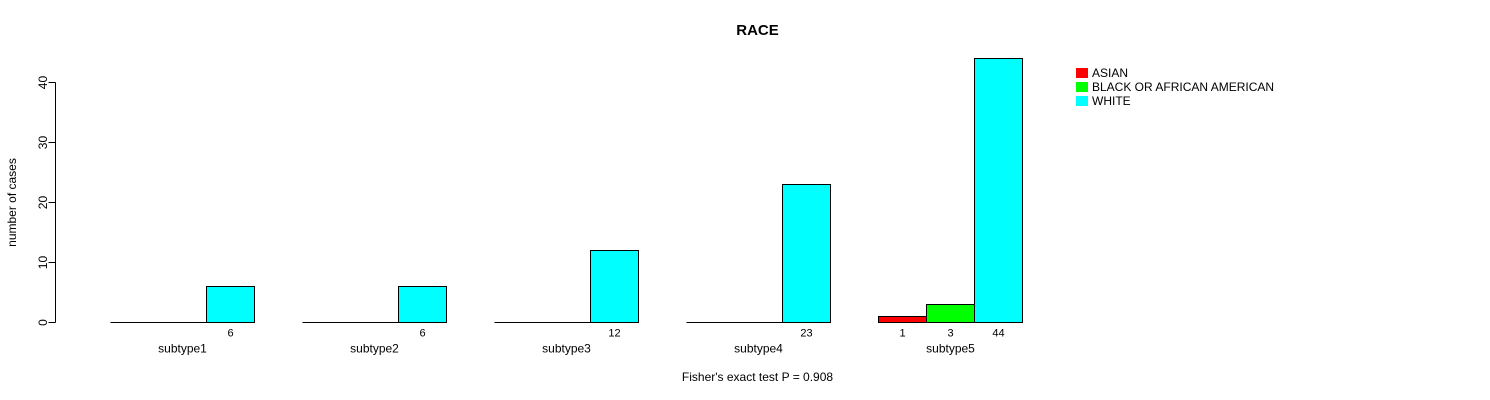 Image resolution: width=1490 pixels, height=400 pixels. I want to click on bar-value-label: 1, so click(902, 334).